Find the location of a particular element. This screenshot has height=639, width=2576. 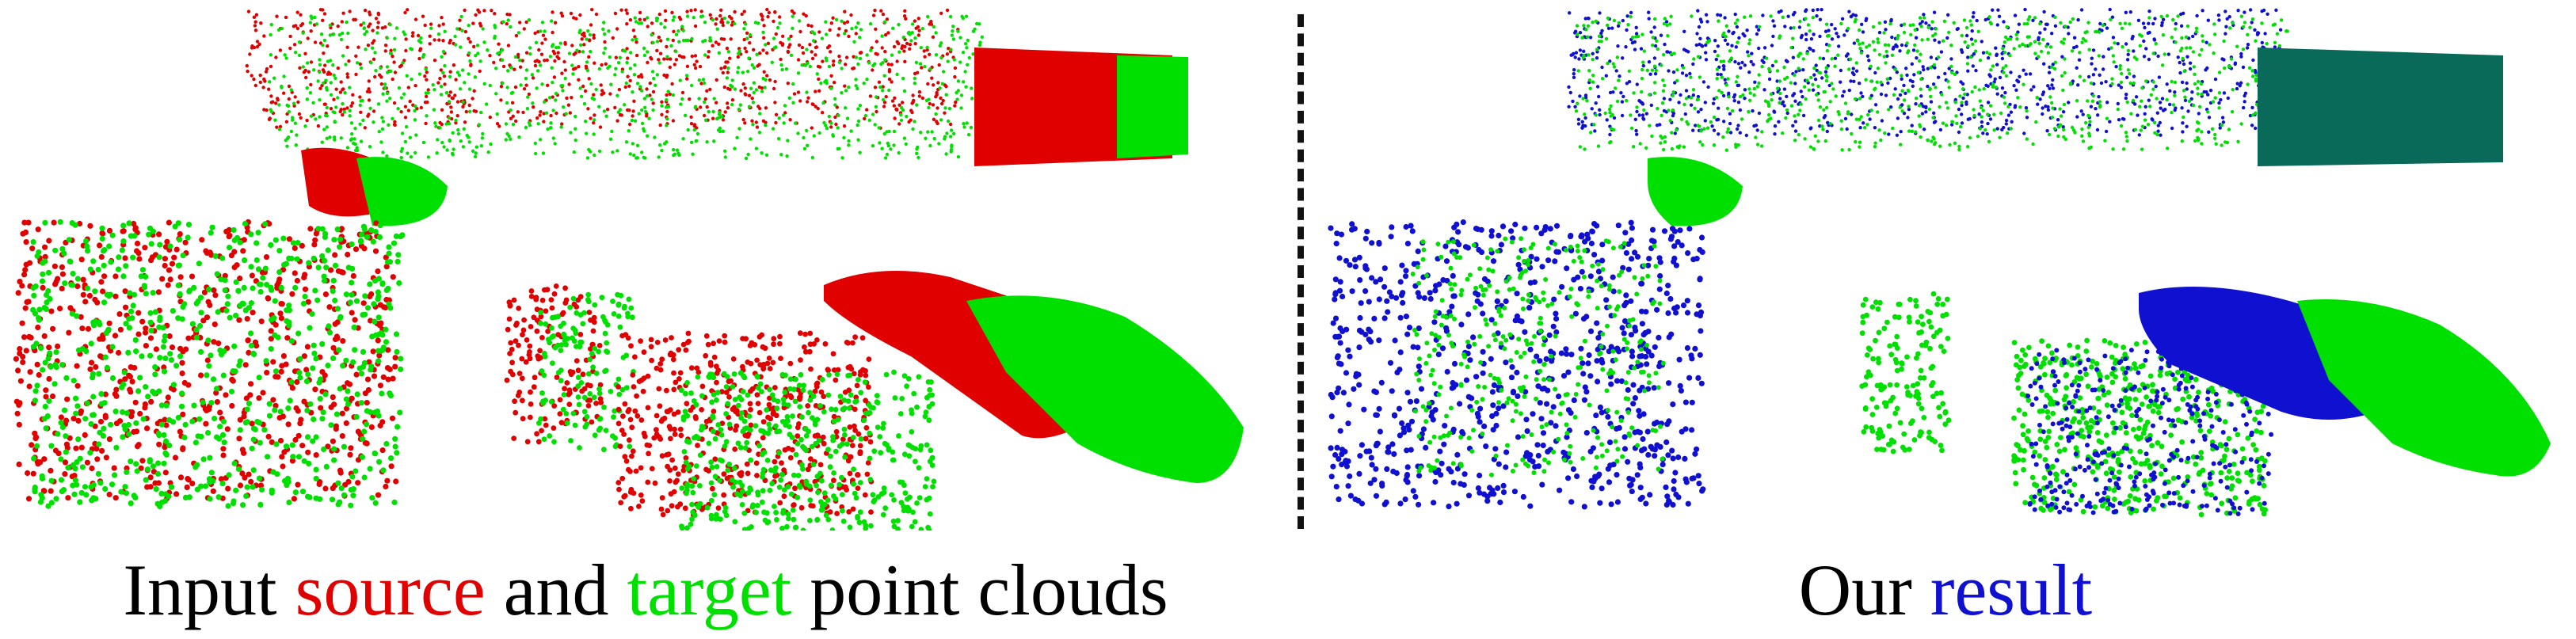

caption-result-word: result is located at coordinates (2012, 590).